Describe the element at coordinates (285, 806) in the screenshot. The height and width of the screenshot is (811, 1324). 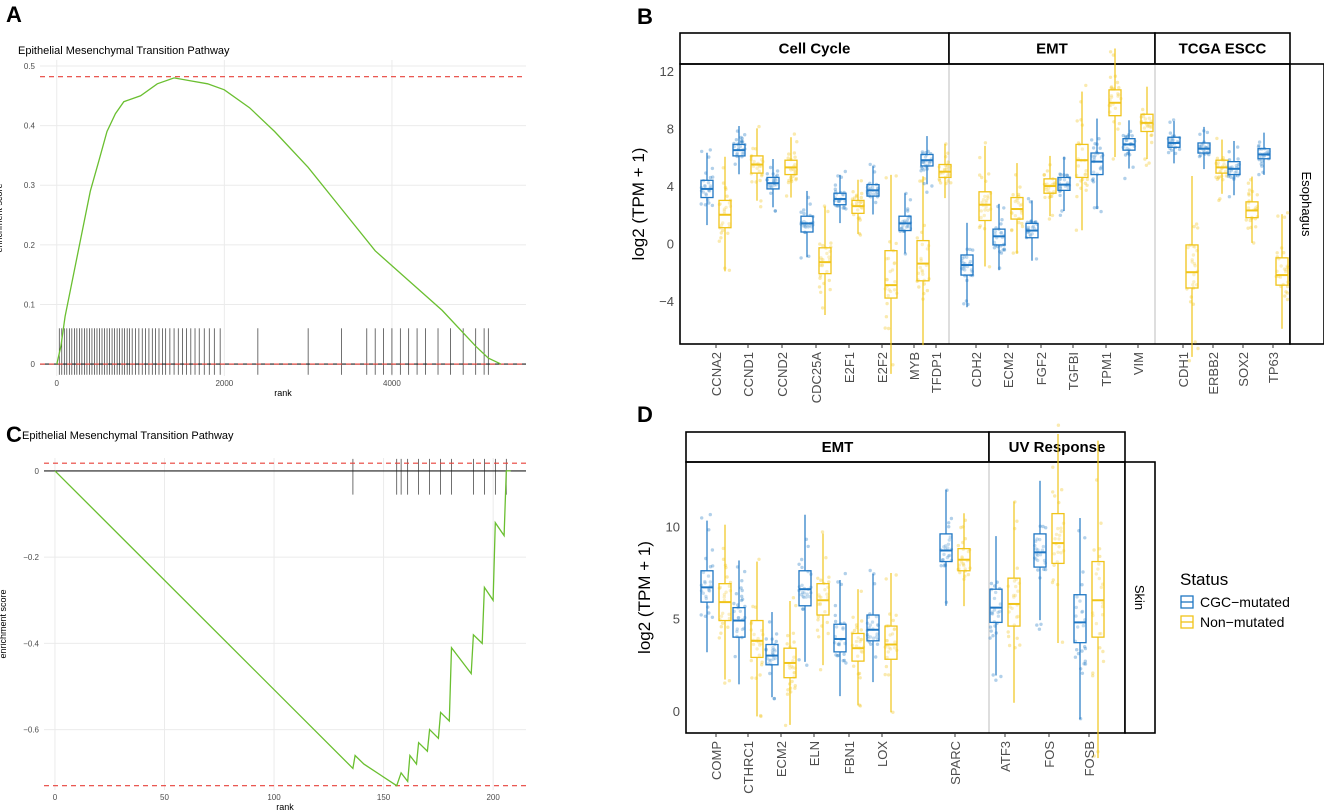
I see `x-axis-label: rank` at that location.